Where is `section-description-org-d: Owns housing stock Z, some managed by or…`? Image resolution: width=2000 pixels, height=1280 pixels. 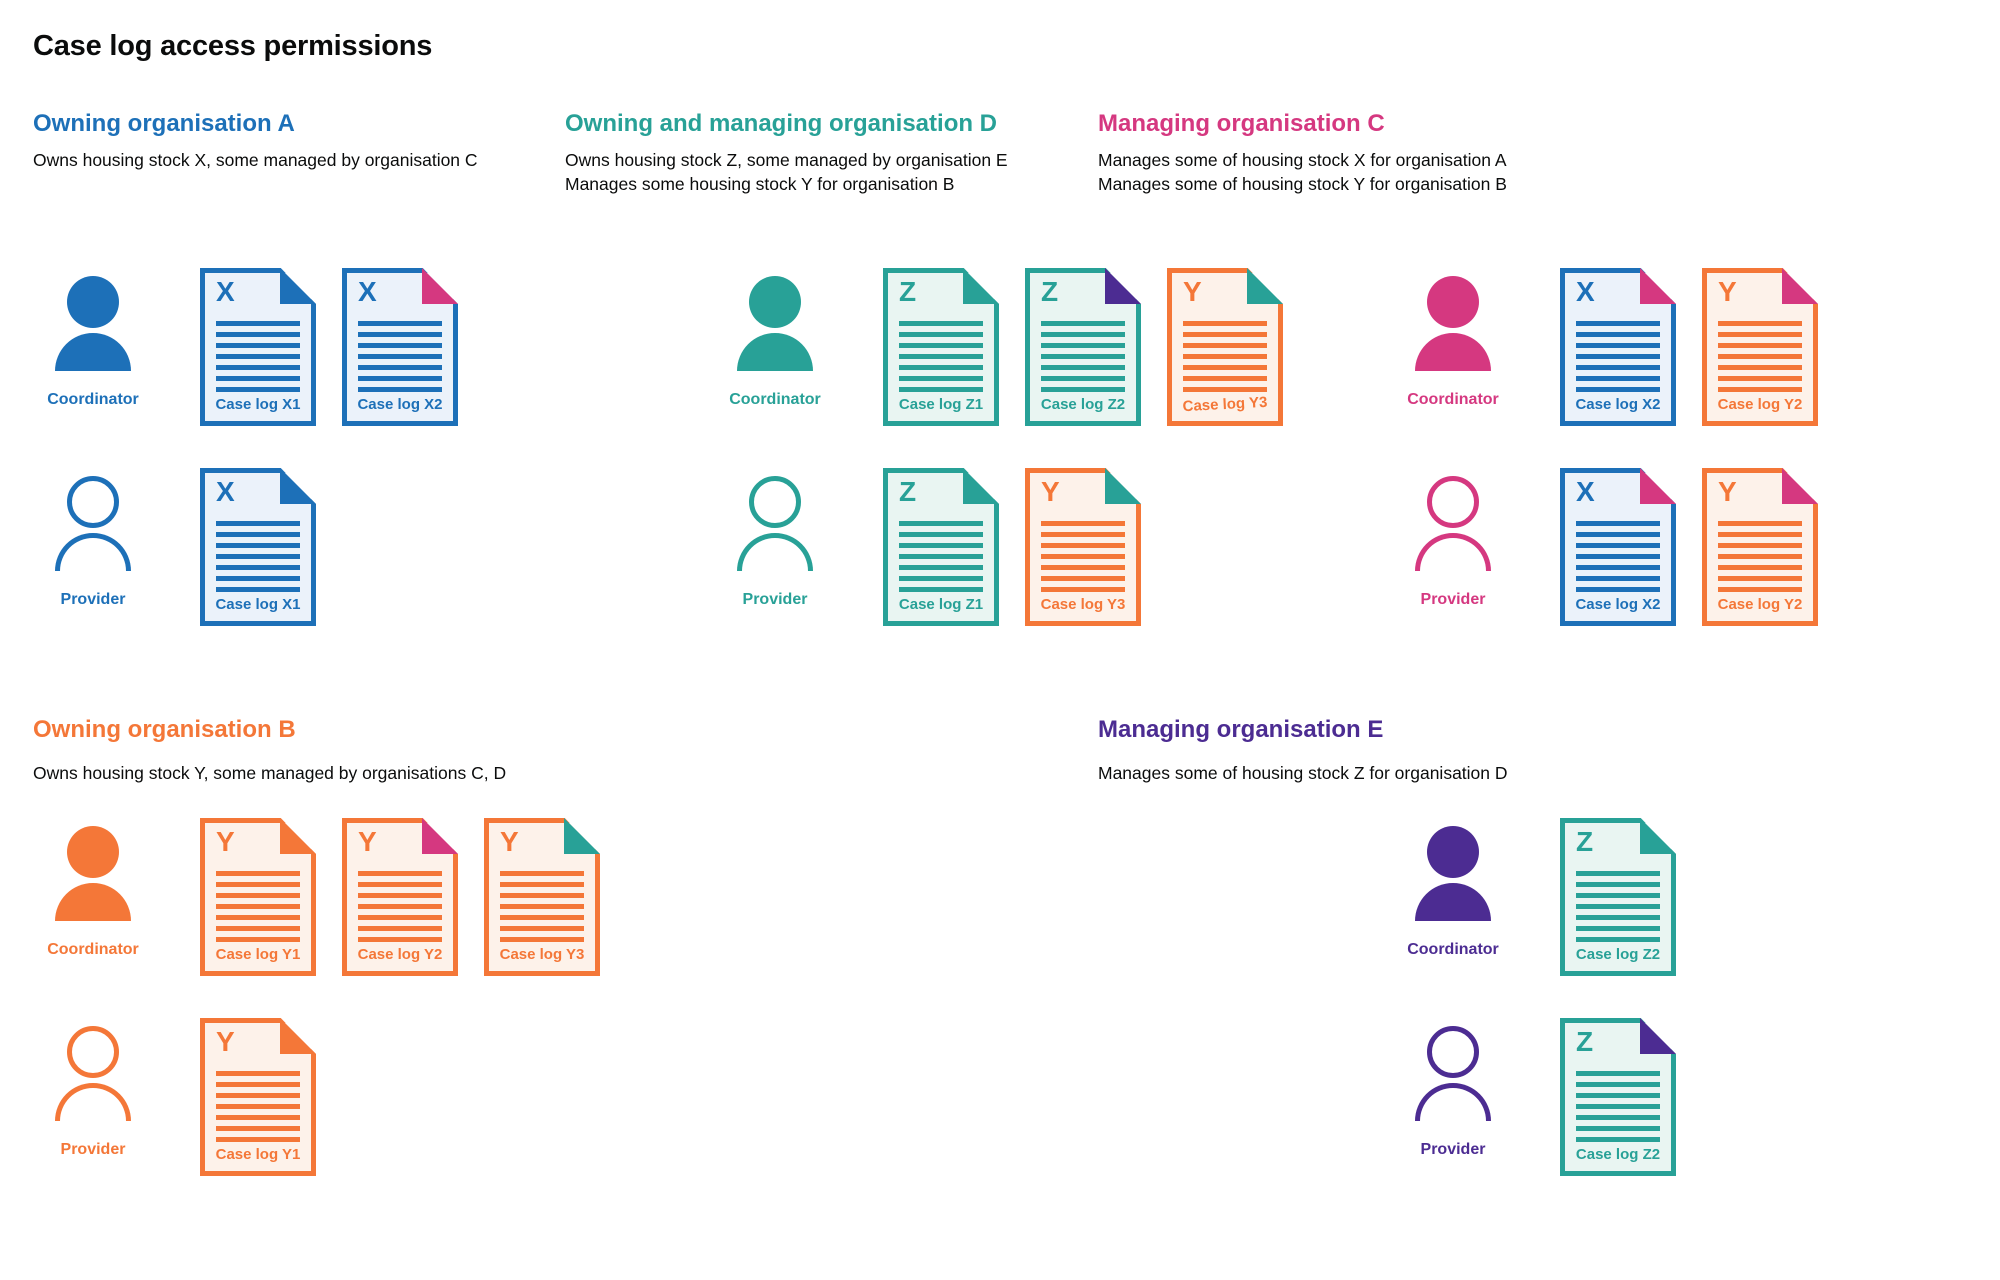 section-description-org-d: Owns housing stock Z, some managed by or… is located at coordinates (786, 172).